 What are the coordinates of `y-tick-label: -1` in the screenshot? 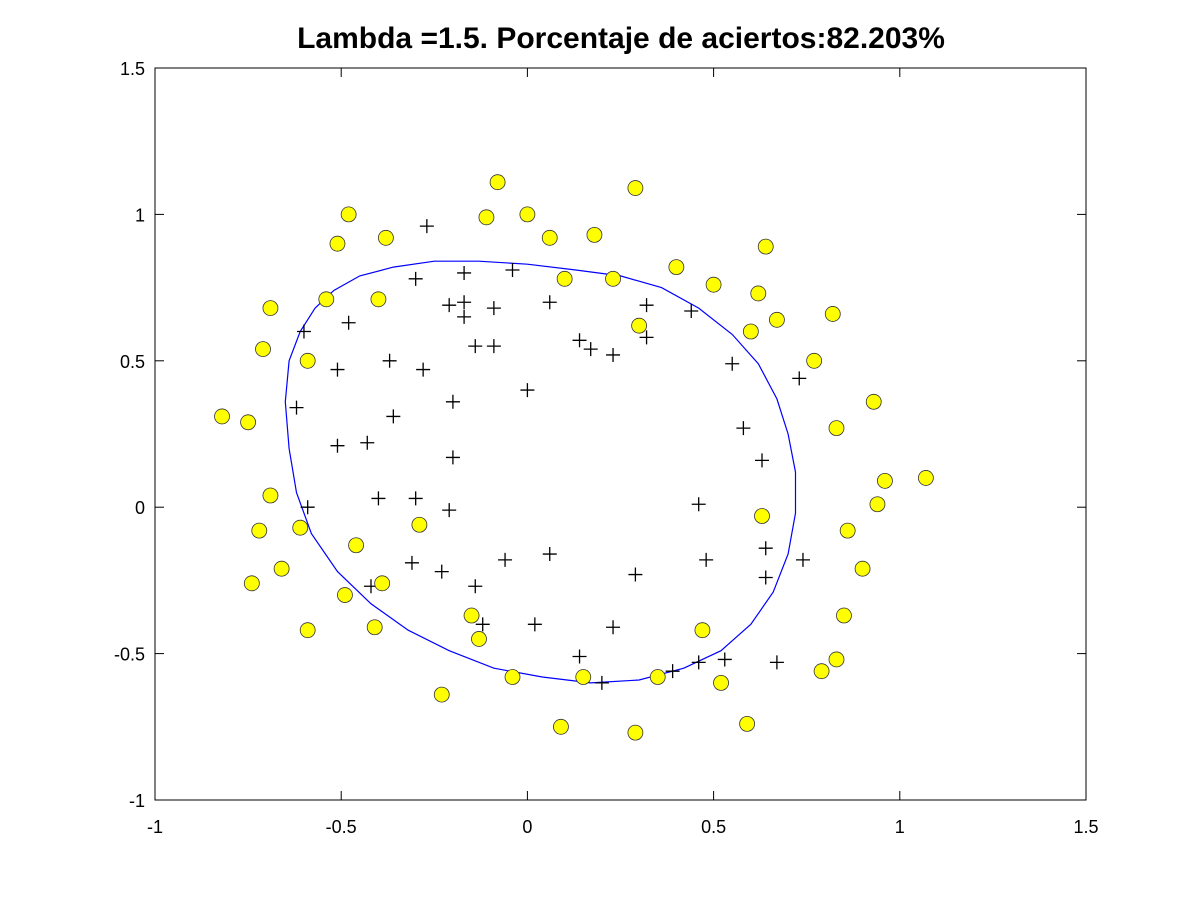 It's located at (137, 801).